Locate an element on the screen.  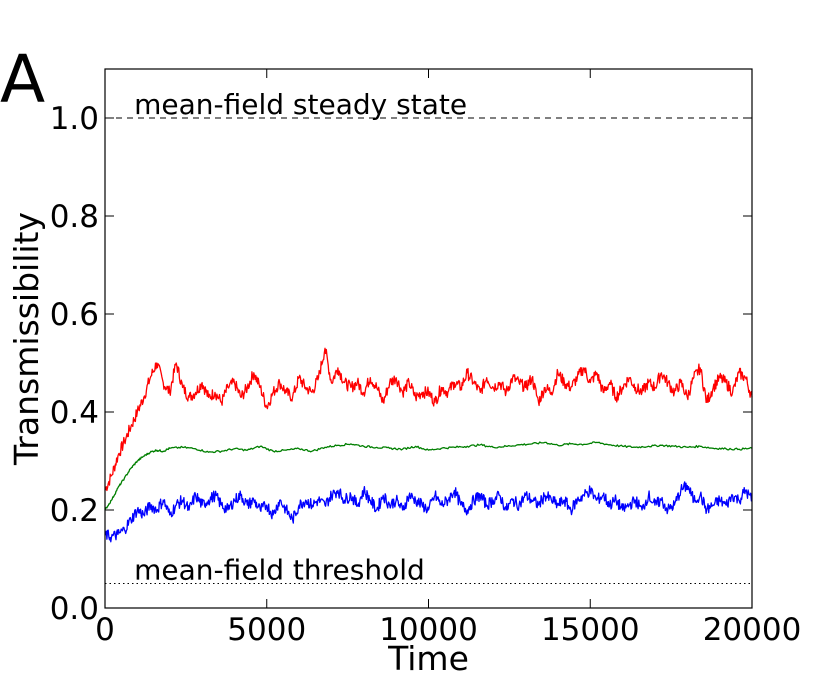
y-tick-label: 1.0 is located at coordinates (74, 119).